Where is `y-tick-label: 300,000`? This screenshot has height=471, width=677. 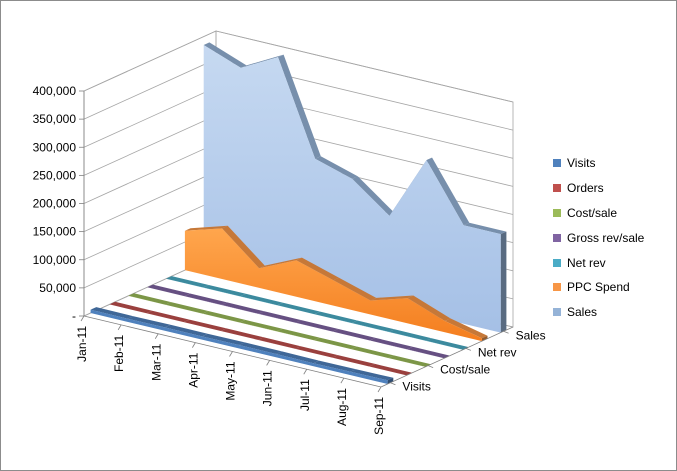 y-tick-label: 300,000 is located at coordinates (55, 147).